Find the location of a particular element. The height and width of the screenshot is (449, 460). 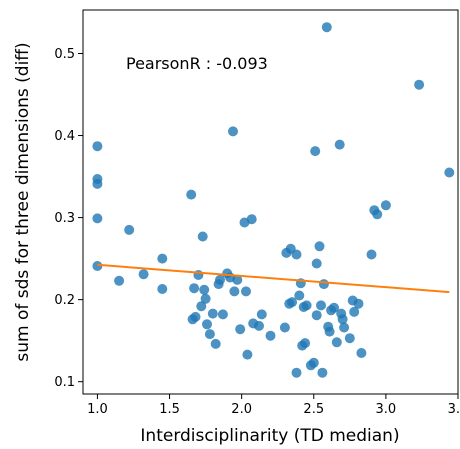

x-tick-label: 2.0 is located at coordinates (241, 409).